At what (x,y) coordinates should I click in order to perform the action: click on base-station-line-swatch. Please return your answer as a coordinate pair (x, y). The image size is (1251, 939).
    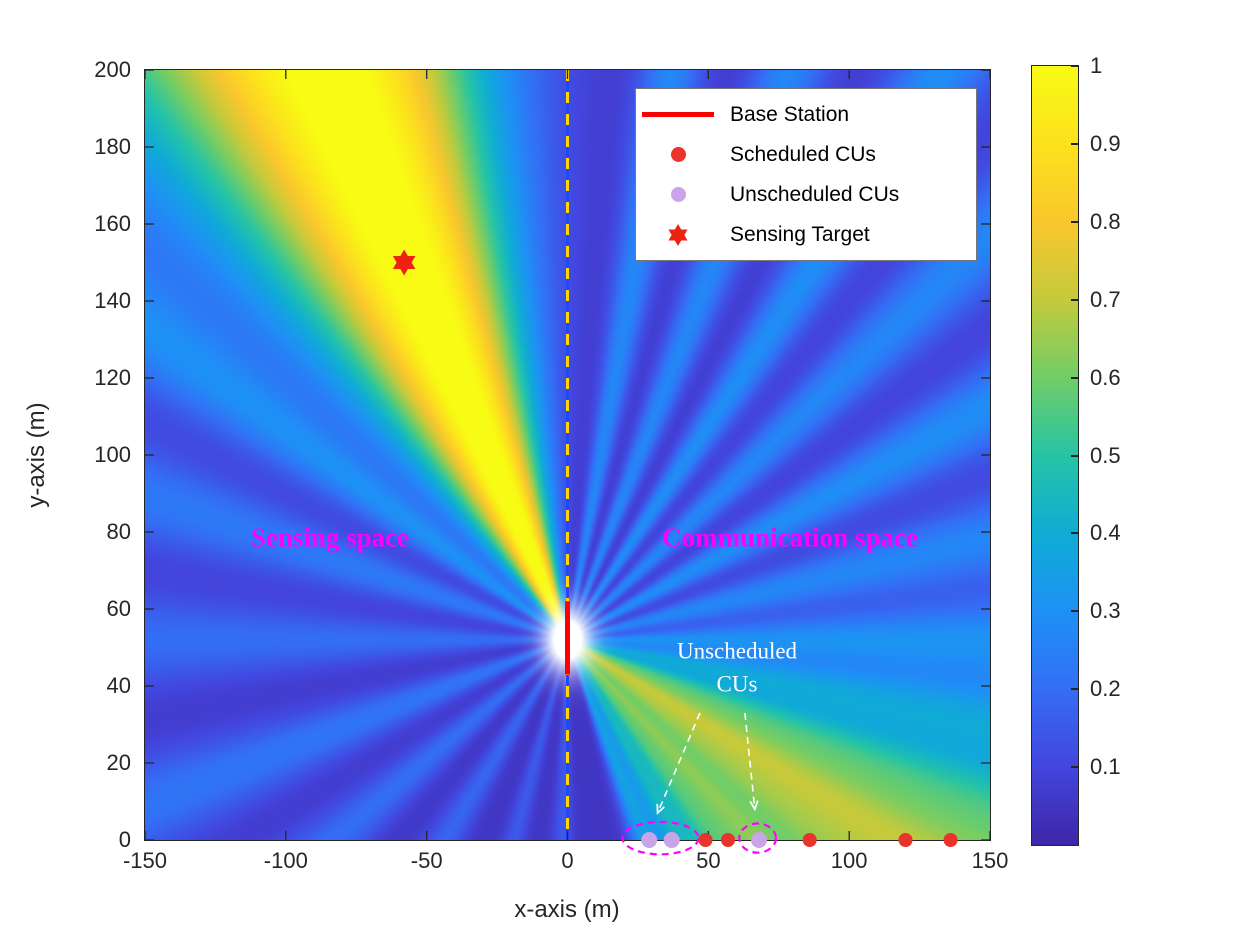
    Looking at the image, I should click on (678, 114).